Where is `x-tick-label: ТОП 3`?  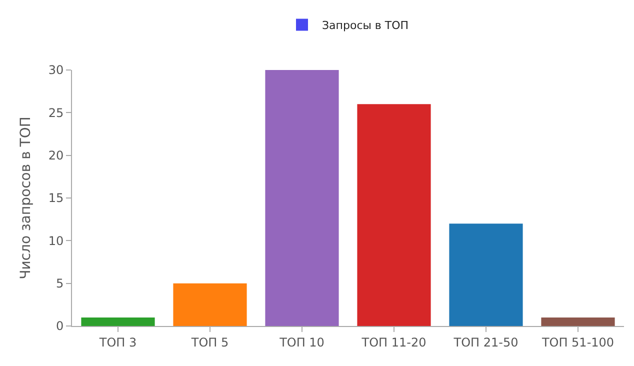
x-tick-label: ТОП 3 is located at coordinates (117, 342).